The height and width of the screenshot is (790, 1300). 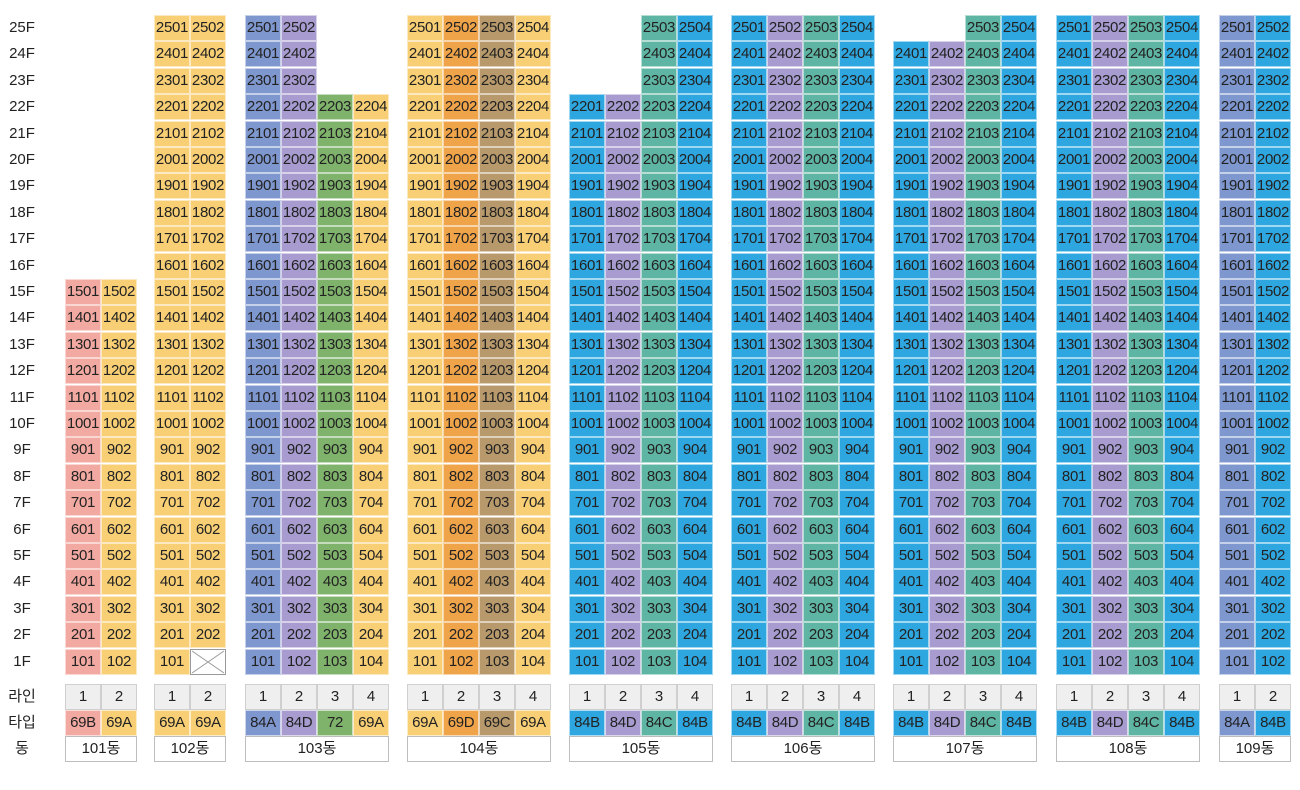 I want to click on unit-cell: 1204, so click(x=695, y=371).